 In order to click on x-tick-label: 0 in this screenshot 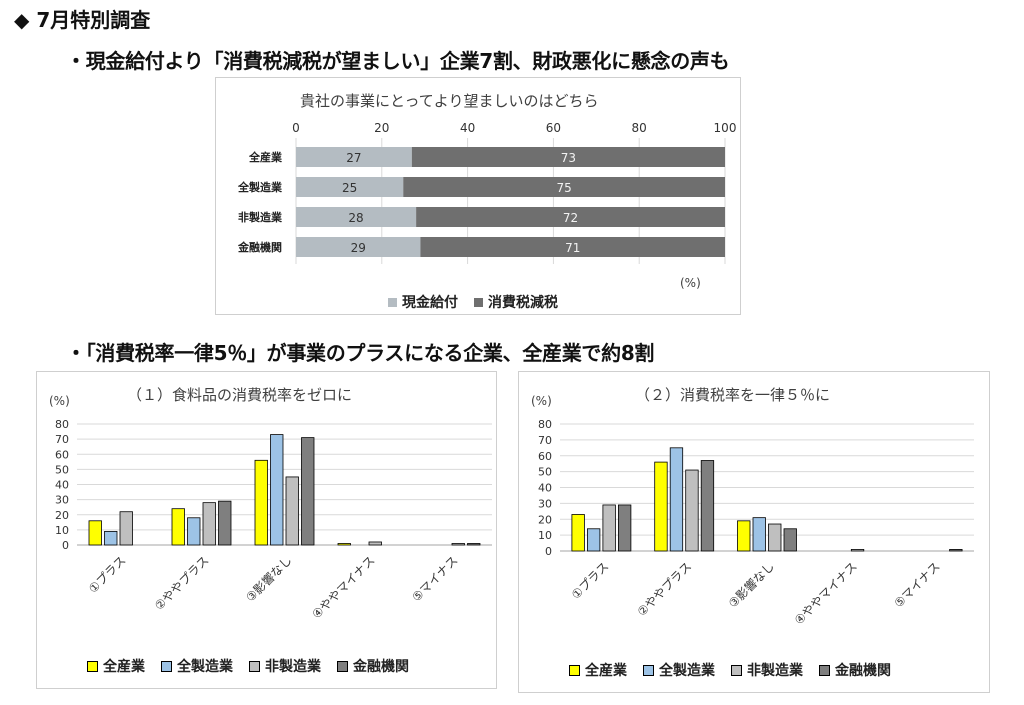, I will do `click(296, 128)`.